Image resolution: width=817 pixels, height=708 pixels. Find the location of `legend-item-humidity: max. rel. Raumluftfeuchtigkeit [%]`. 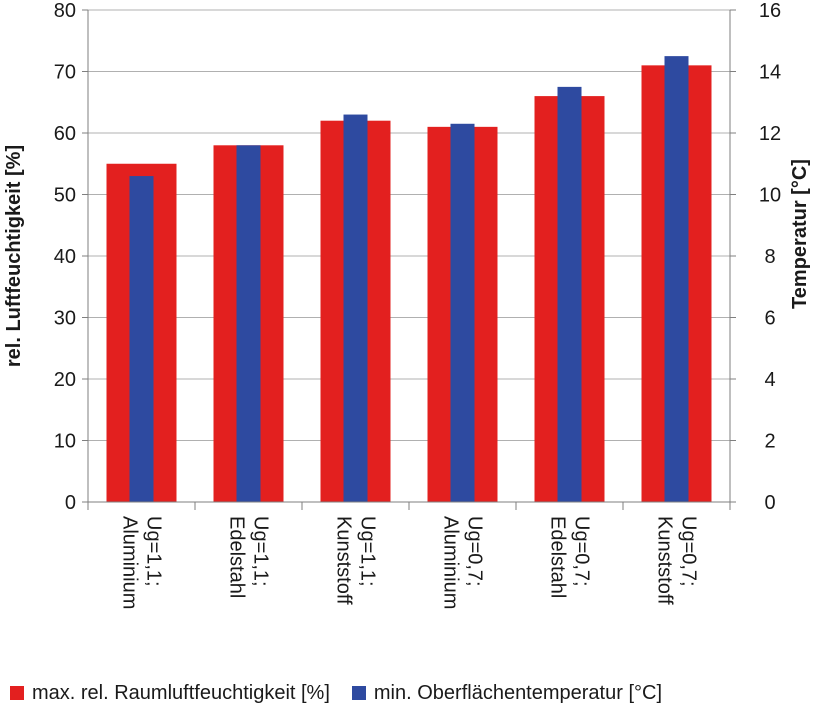

legend-item-humidity: max. rel. Raumluftfeuchtigkeit [%] is located at coordinates (170, 693).